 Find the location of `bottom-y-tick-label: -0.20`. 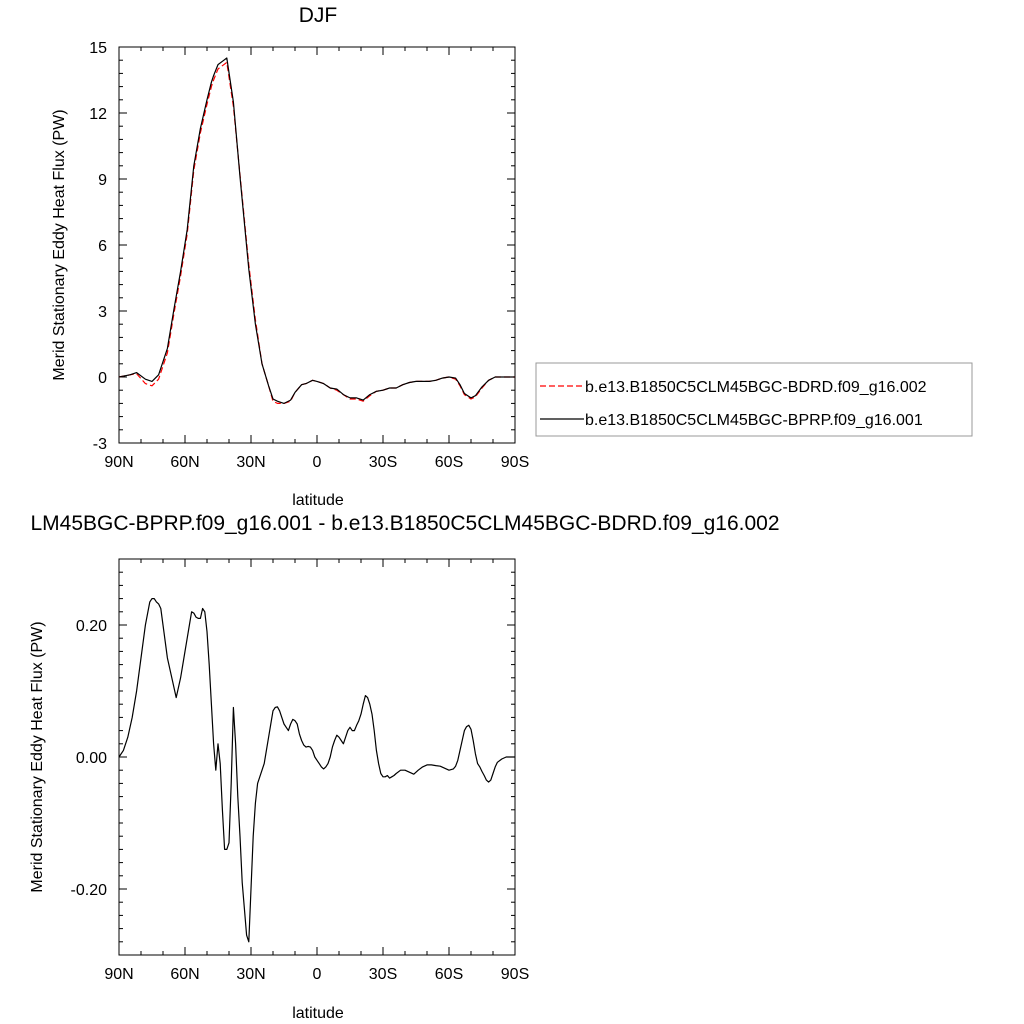

bottom-y-tick-label: -0.20 is located at coordinates (89, 890).